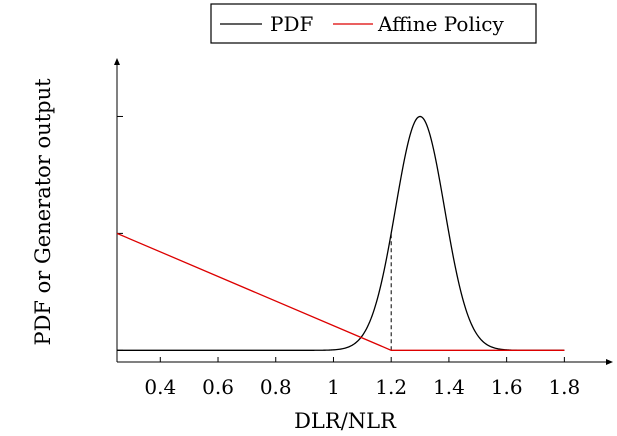 The image size is (617, 436). What do you see at coordinates (362, 378) in the screenshot?
I see `x-ticks: 0.4 0.6 0.8 1 1.2 1.4 1.6 1.8` at bounding box center [362, 378].